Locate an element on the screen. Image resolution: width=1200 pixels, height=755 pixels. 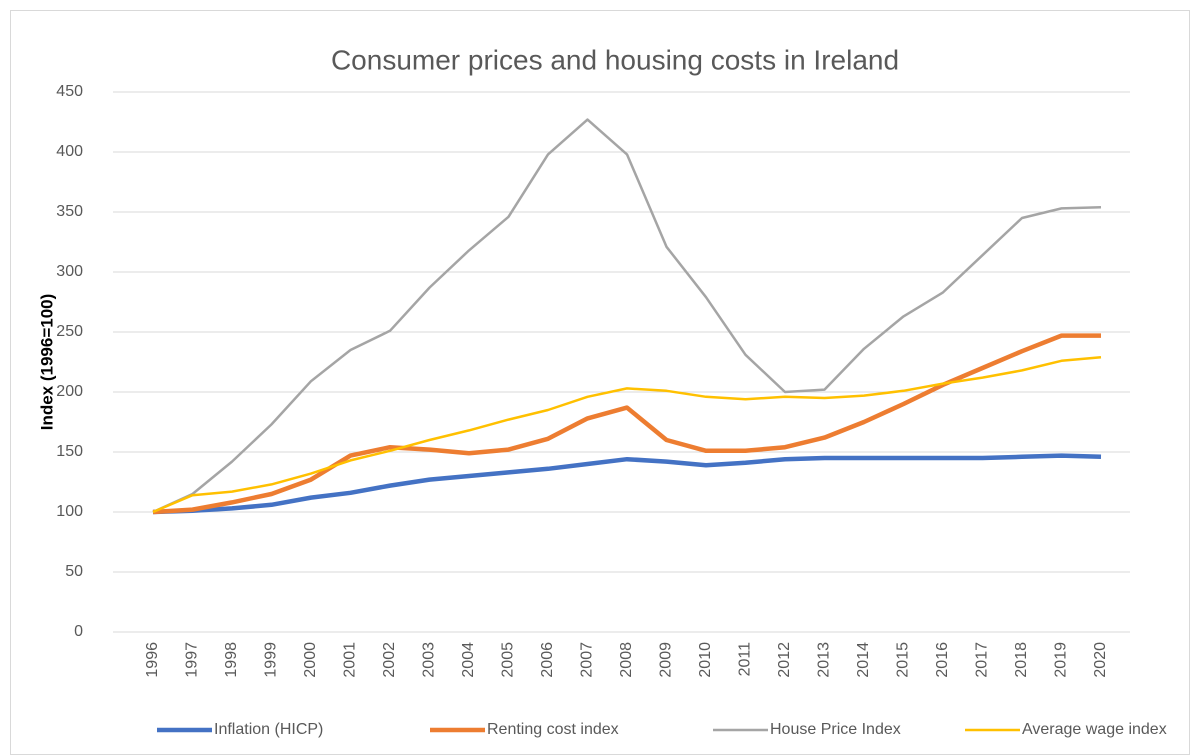
y-tick-label: 150 is located at coordinates (69, 451).